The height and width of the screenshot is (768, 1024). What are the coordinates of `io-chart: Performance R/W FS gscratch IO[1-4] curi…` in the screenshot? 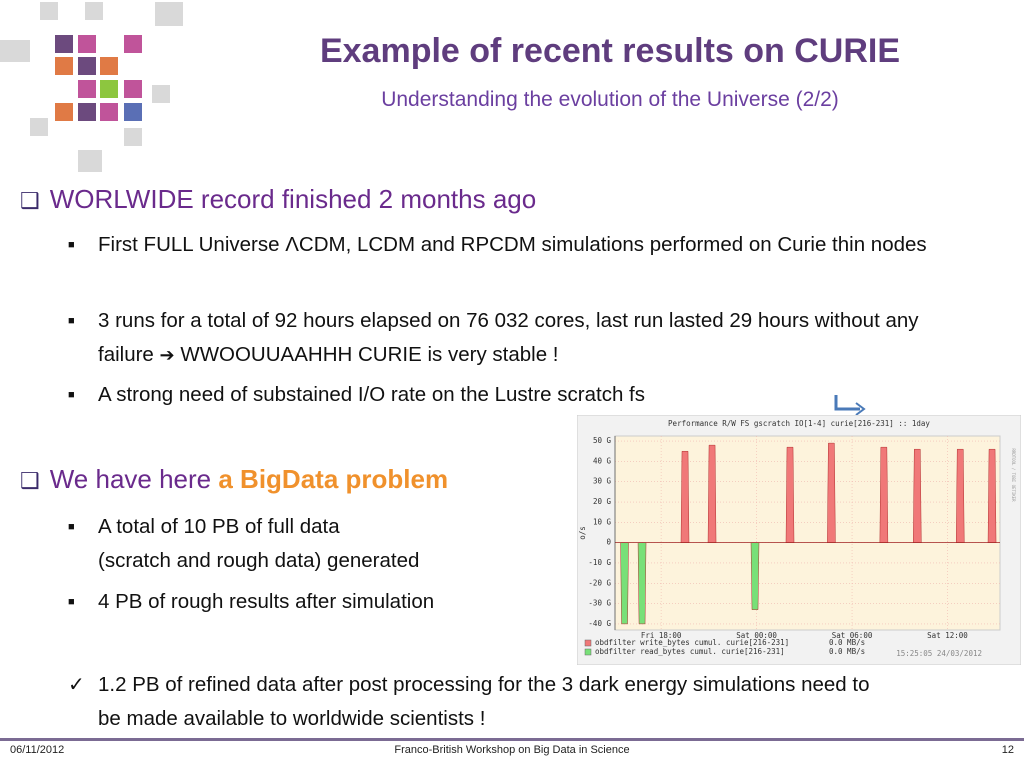 It's located at (799, 540).